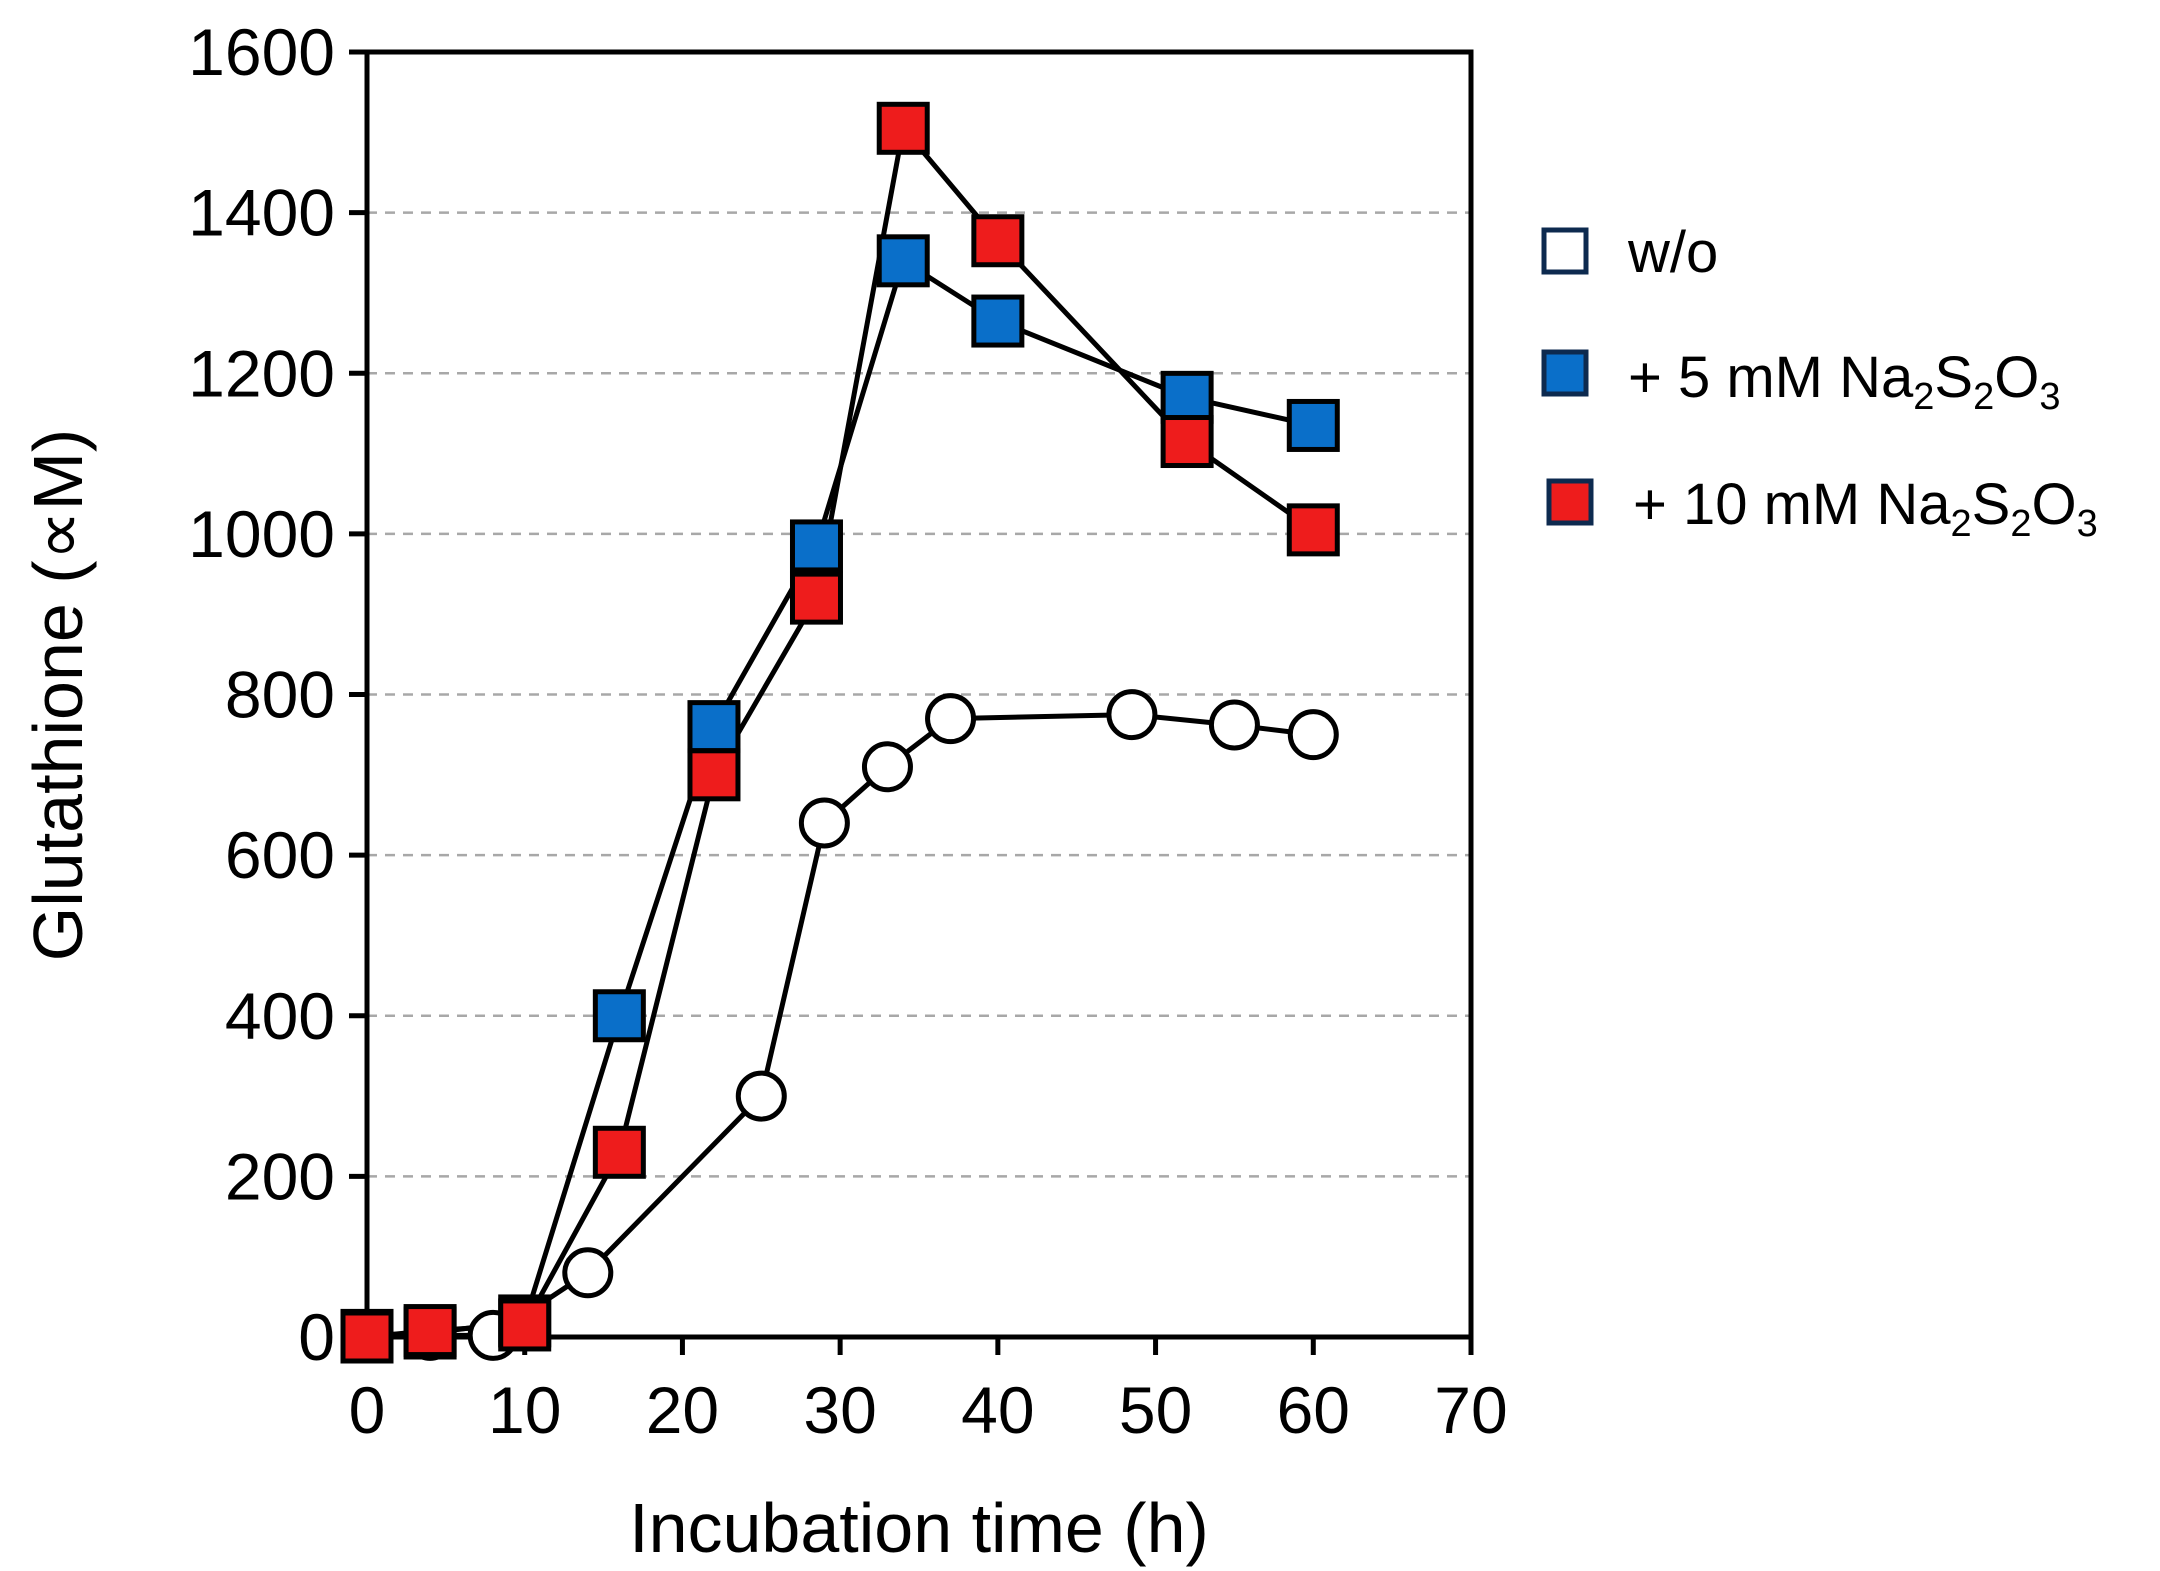 This screenshot has height=1571, width=2160. Describe the element at coordinates (261, 52) in the screenshot. I see `y-tick-label: 1600` at that location.